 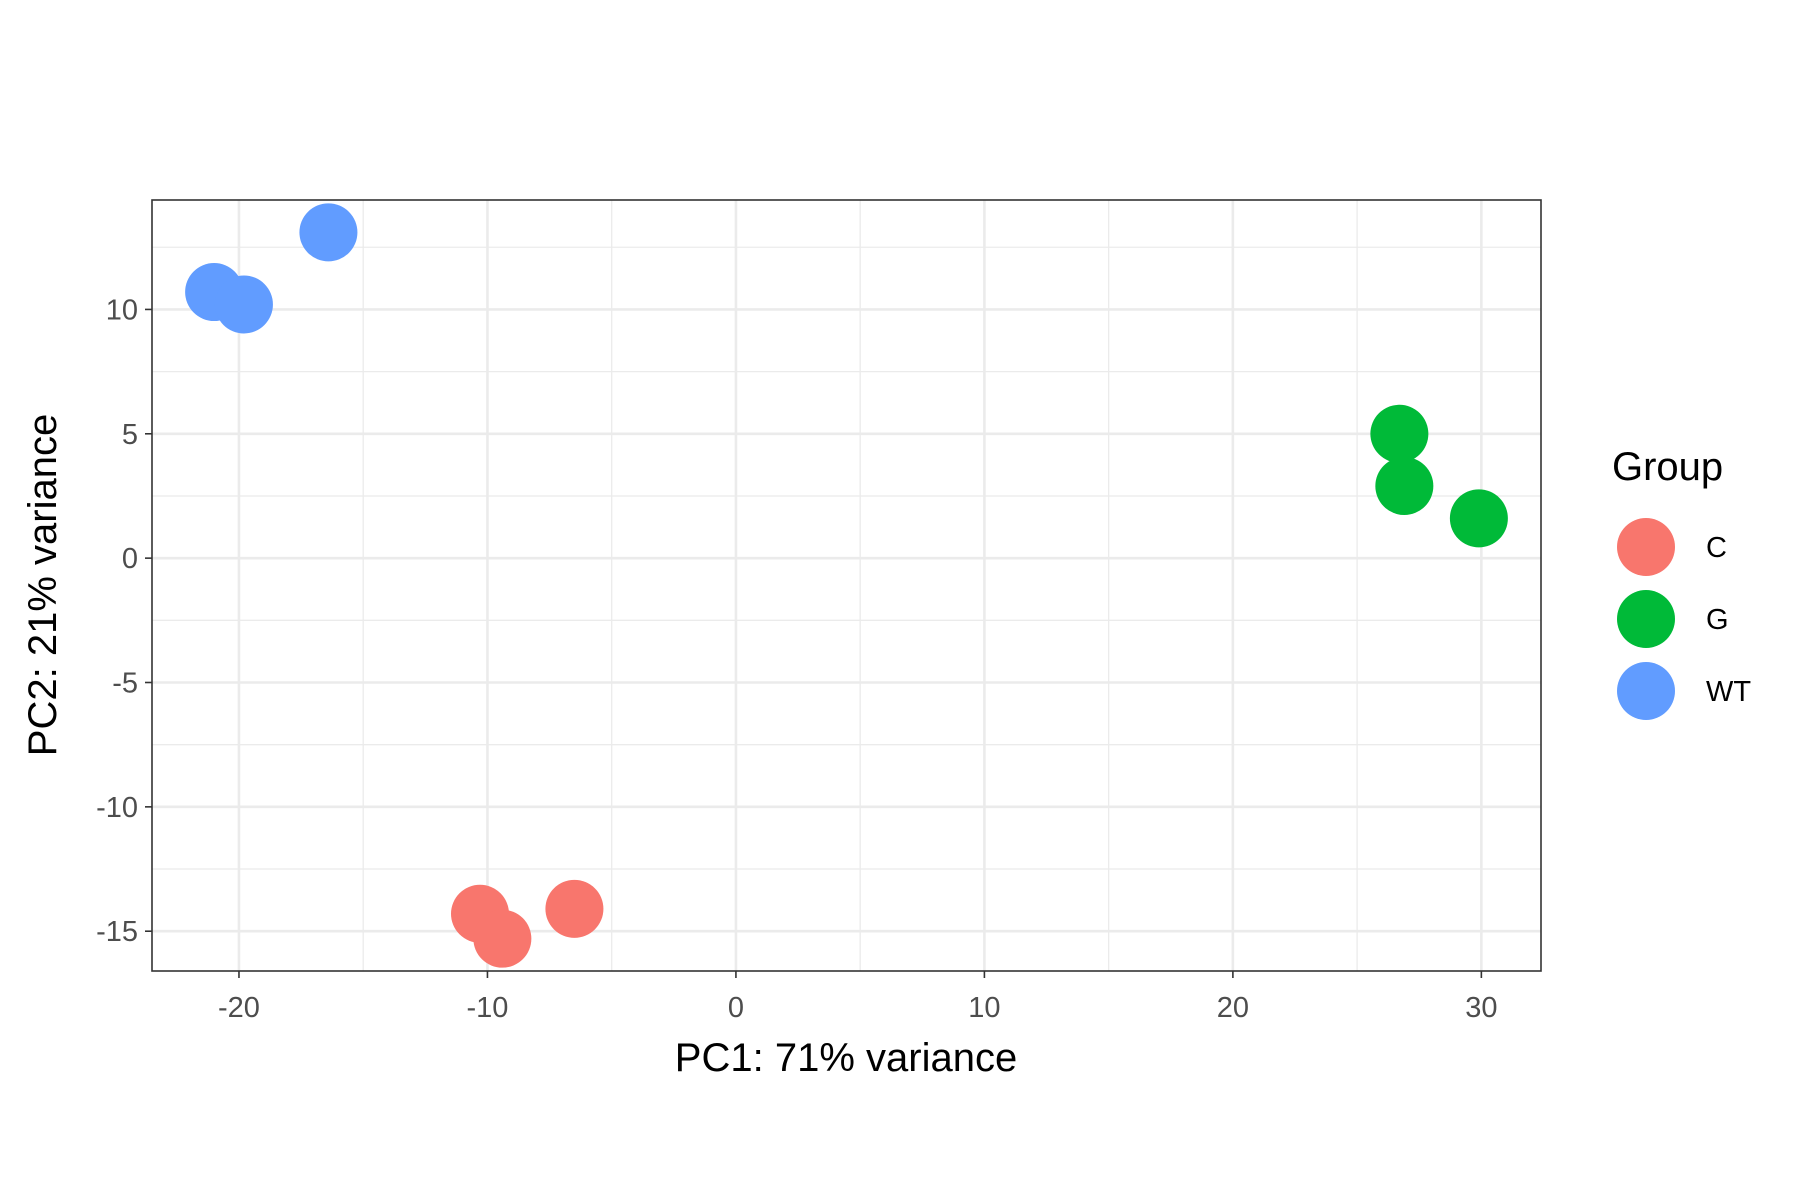 I want to click on y-tick-label: 5, so click(x=130, y=435).